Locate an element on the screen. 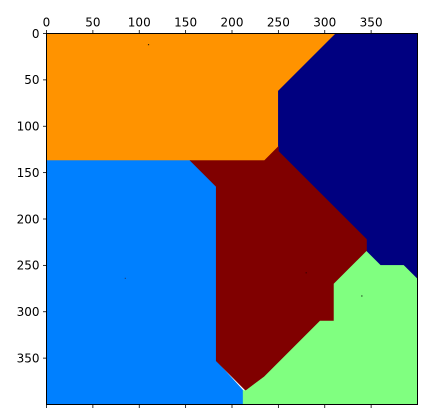  y-tick-label: 100 is located at coordinates (28, 127).